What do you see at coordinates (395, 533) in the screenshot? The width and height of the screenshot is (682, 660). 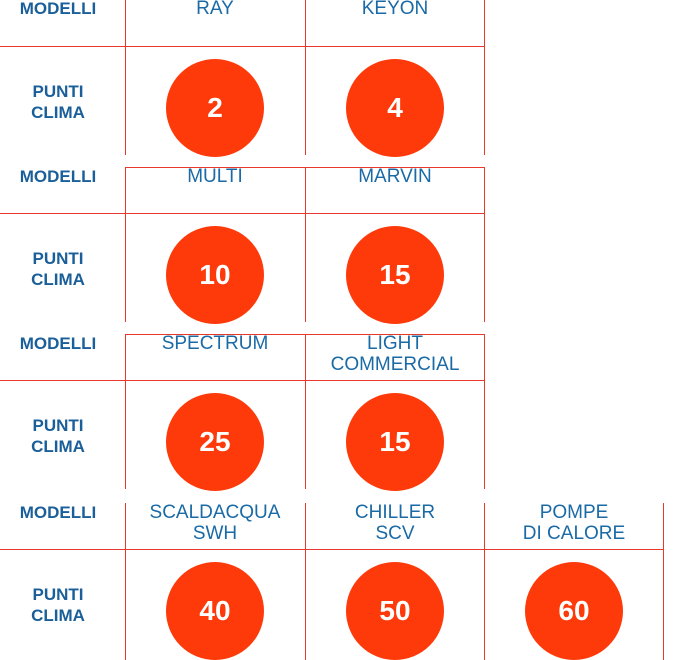 I see `model-name-line: SCV` at bounding box center [395, 533].